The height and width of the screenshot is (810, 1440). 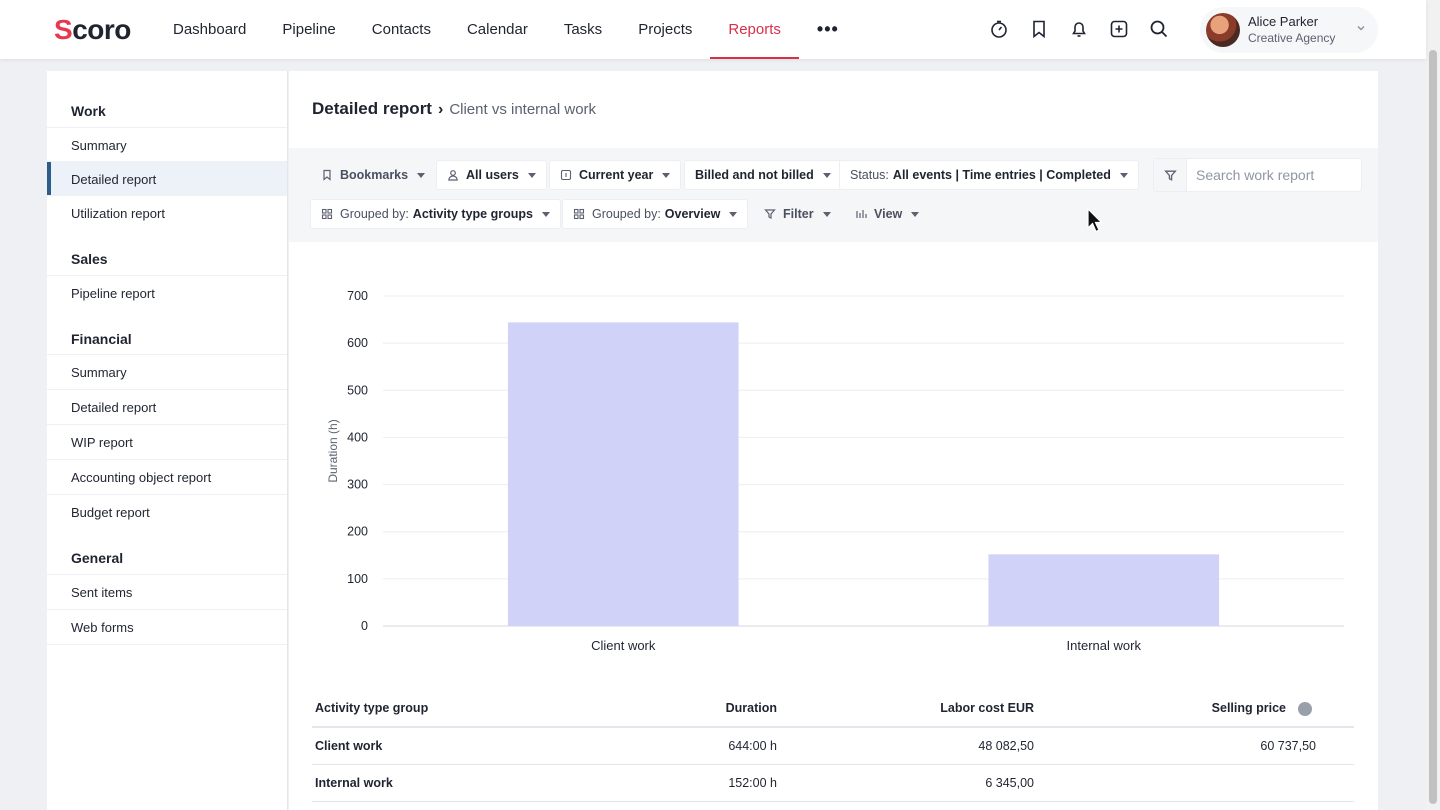 What do you see at coordinates (357, 296) in the screenshot?
I see `y-tick-label: 700` at bounding box center [357, 296].